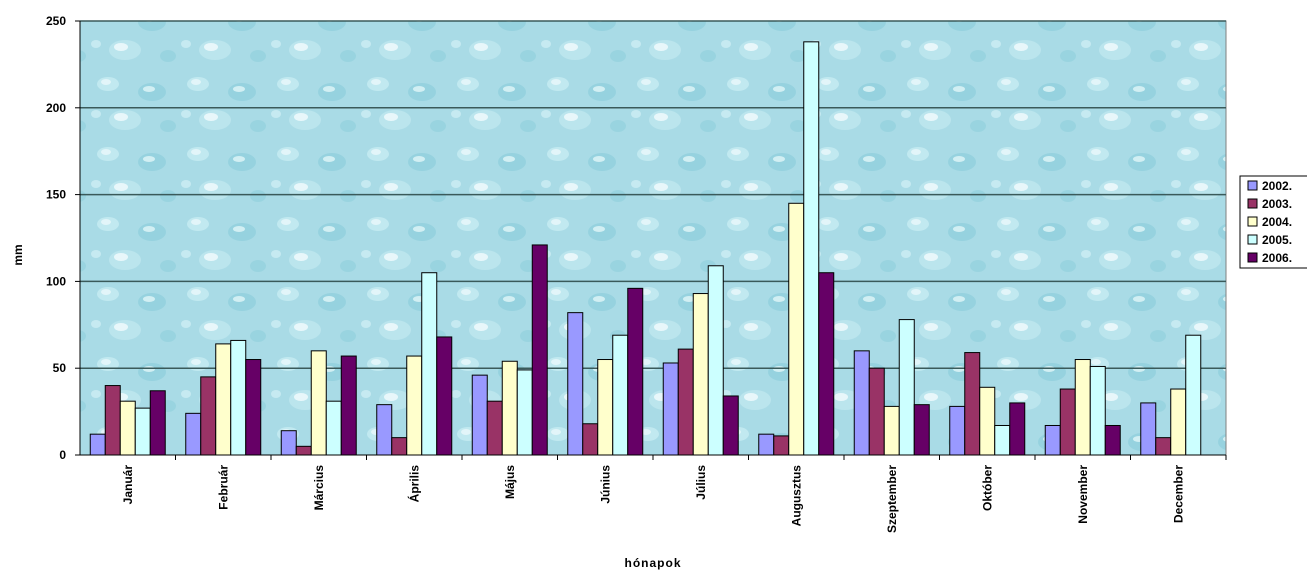 This screenshot has height=571, width=1307. Describe the element at coordinates (653, 563) in the screenshot. I see `x-axis-title: hónapok` at that location.